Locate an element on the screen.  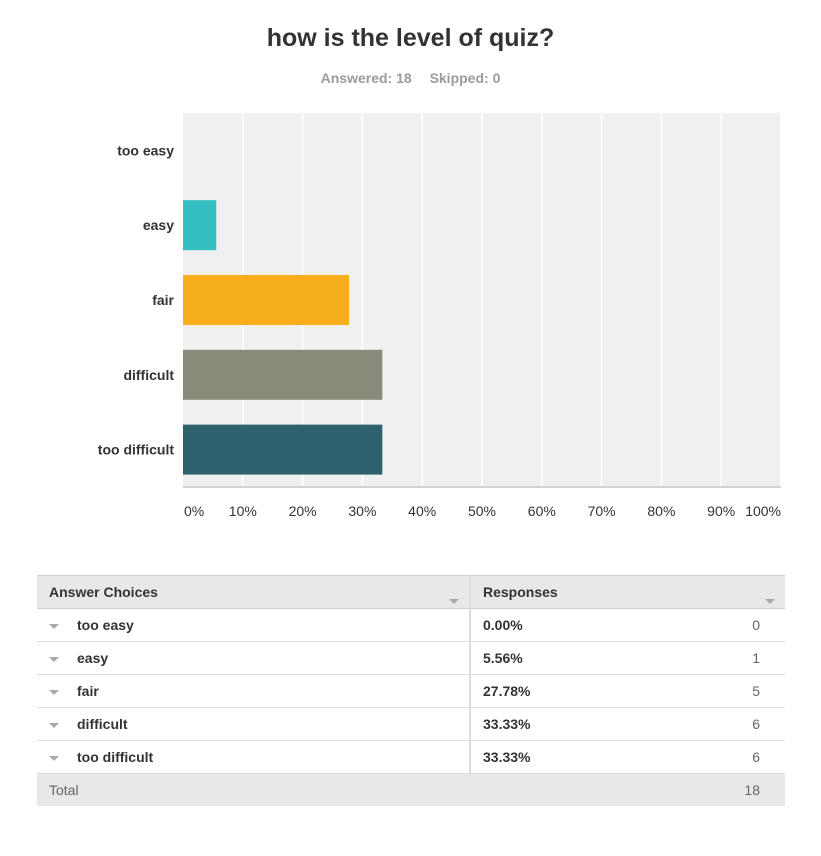
choice-label: fair is located at coordinates (88, 691).